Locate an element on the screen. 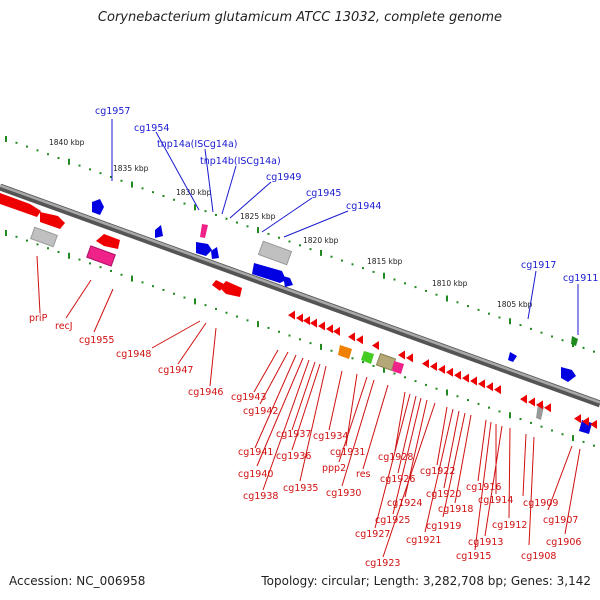 The height and width of the screenshot is (600, 600). label-cg1924: cg1924 is located at coordinates (404, 503).